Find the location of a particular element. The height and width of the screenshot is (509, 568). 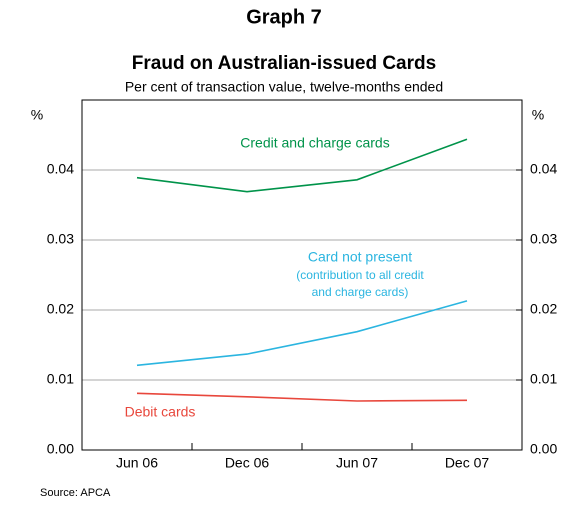

y-tick-label: 0.00 is located at coordinates (60, 449).